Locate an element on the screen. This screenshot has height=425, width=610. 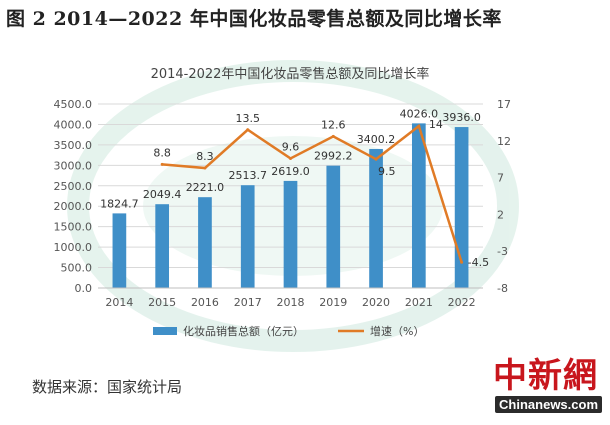
right-tick-label: -3 is located at coordinates (502, 251).